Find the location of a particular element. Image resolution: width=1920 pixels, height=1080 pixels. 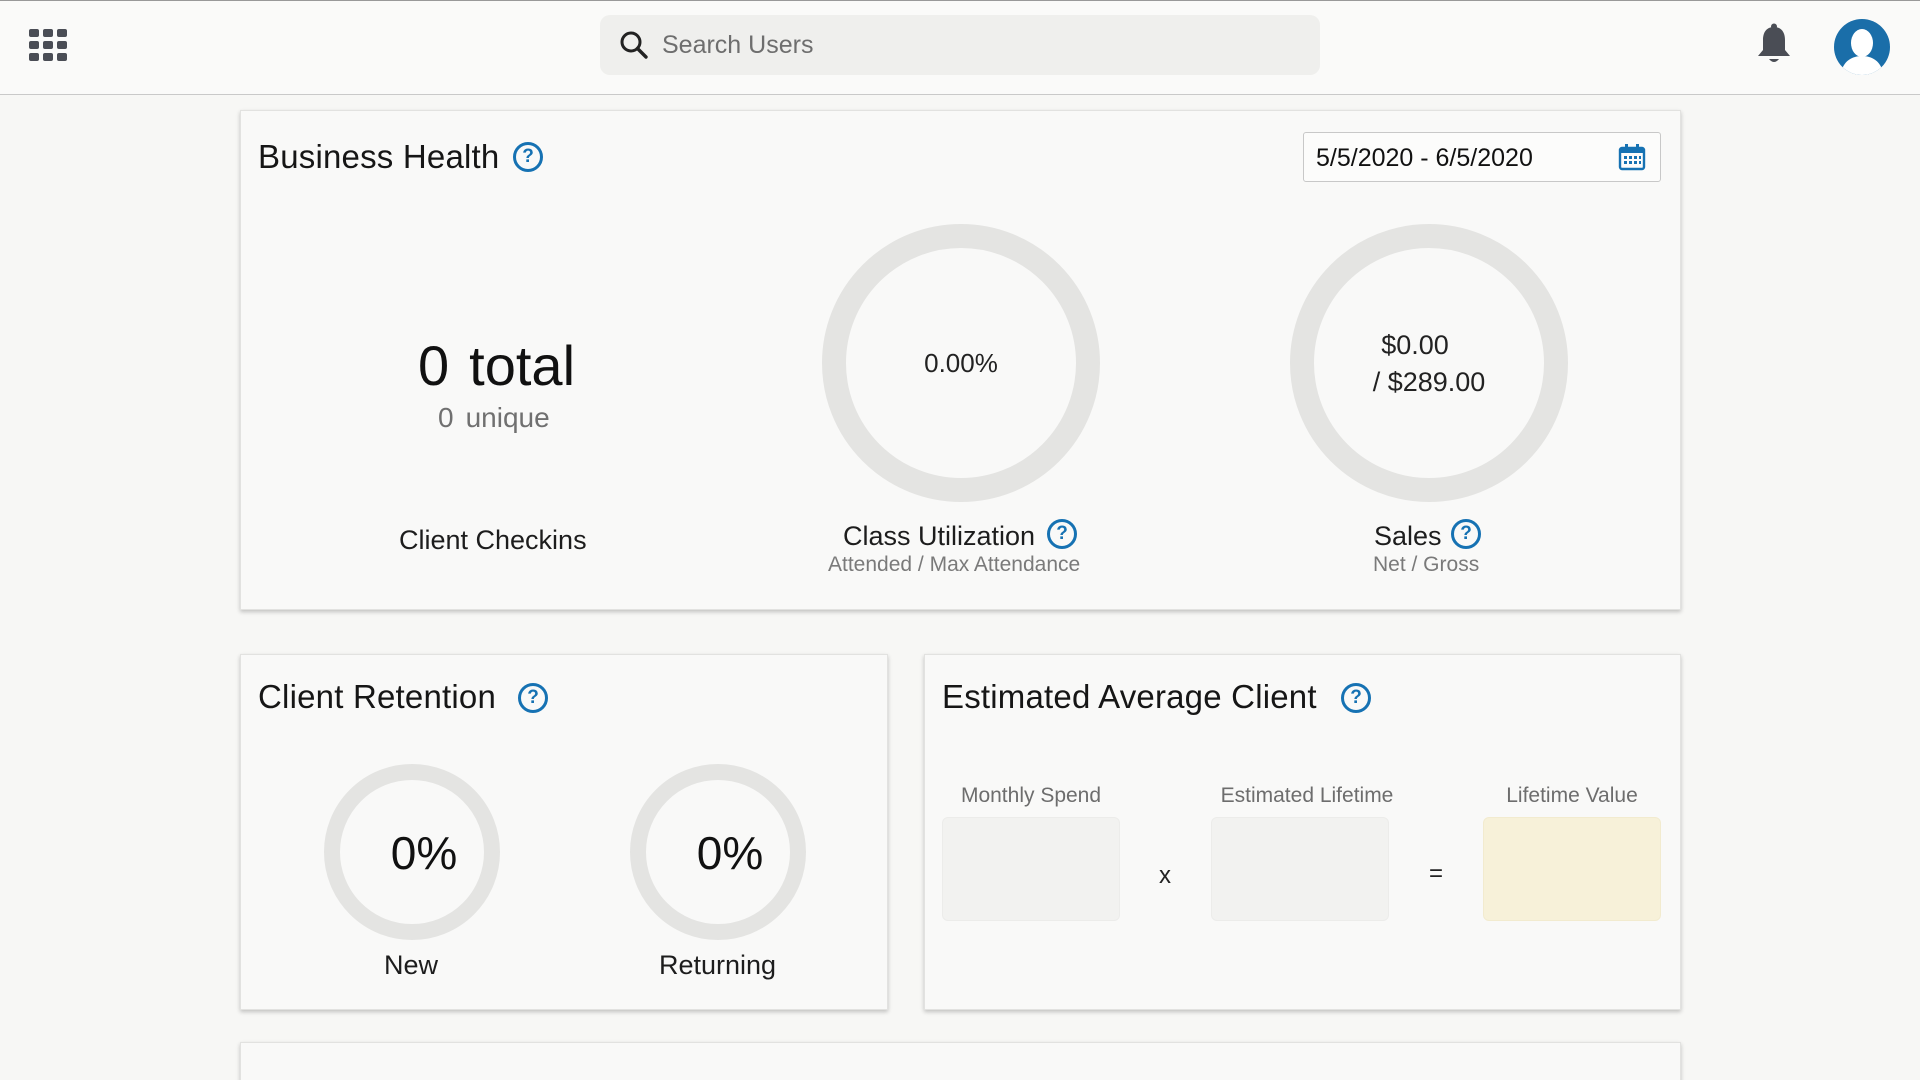

sales-sublabel: Net / Gross is located at coordinates (1426, 564).